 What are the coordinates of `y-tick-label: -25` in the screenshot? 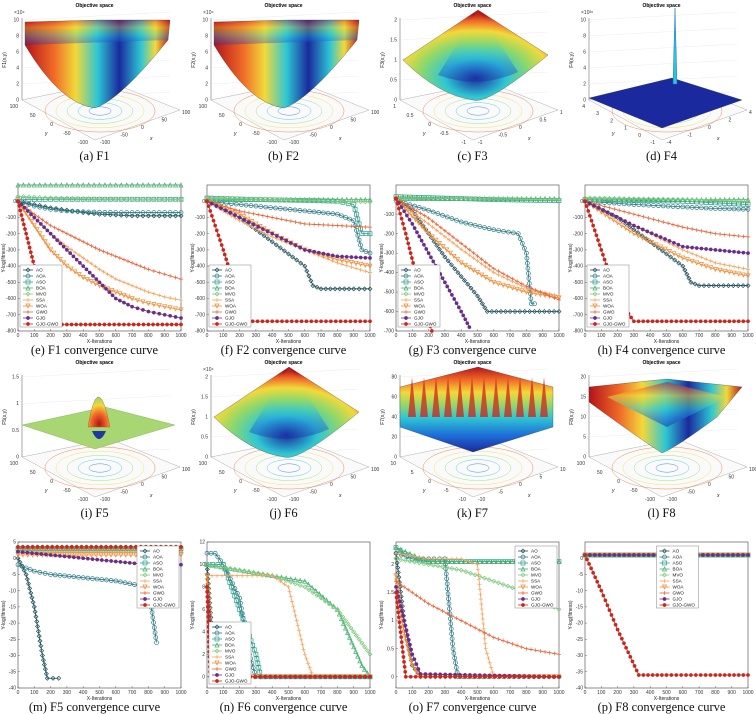 It's located at (12, 640).